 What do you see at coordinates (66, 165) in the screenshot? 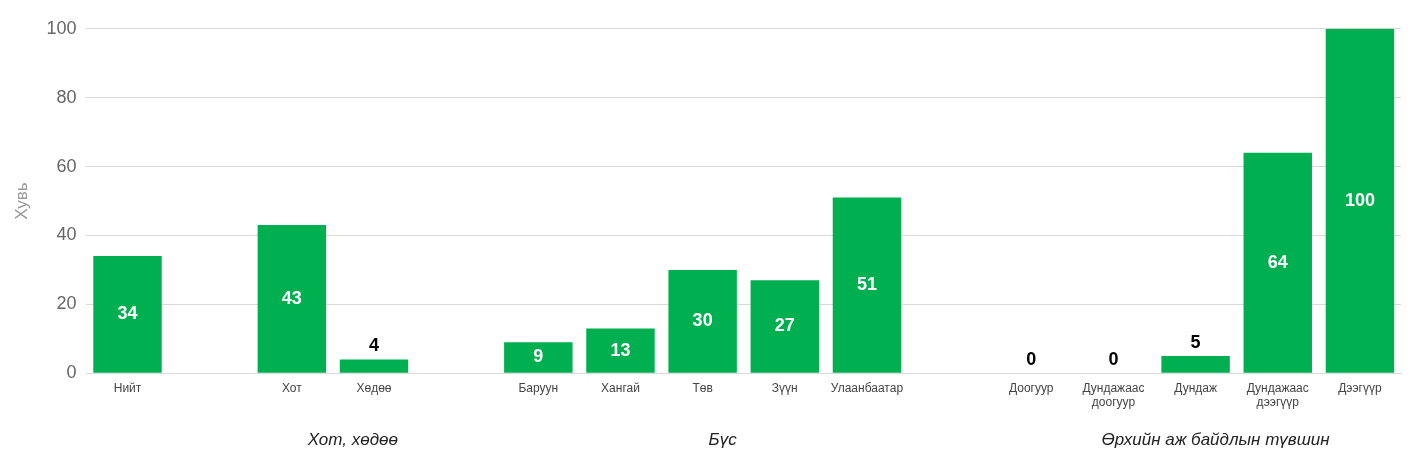
I see `y-tick-label: 60` at bounding box center [66, 165].